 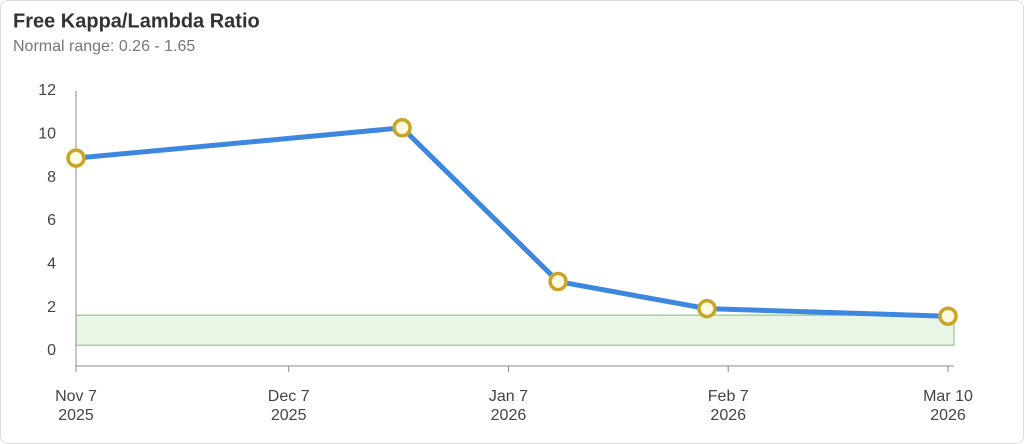 What do you see at coordinates (104, 46) in the screenshot?
I see `chart-subtitle: Normal range: 0.26 - 1.65` at bounding box center [104, 46].